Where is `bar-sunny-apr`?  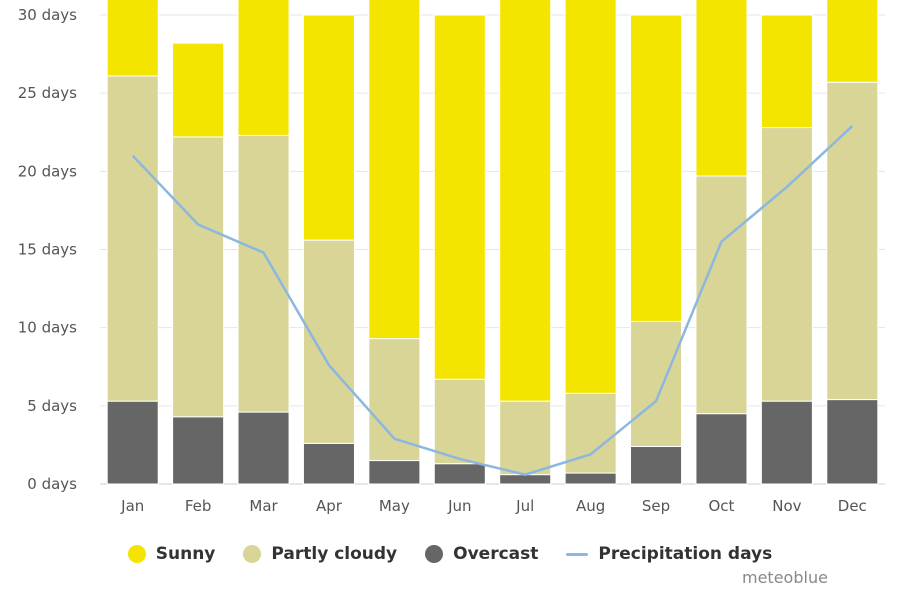
bar-sunny-apr is located at coordinates (328, 127).